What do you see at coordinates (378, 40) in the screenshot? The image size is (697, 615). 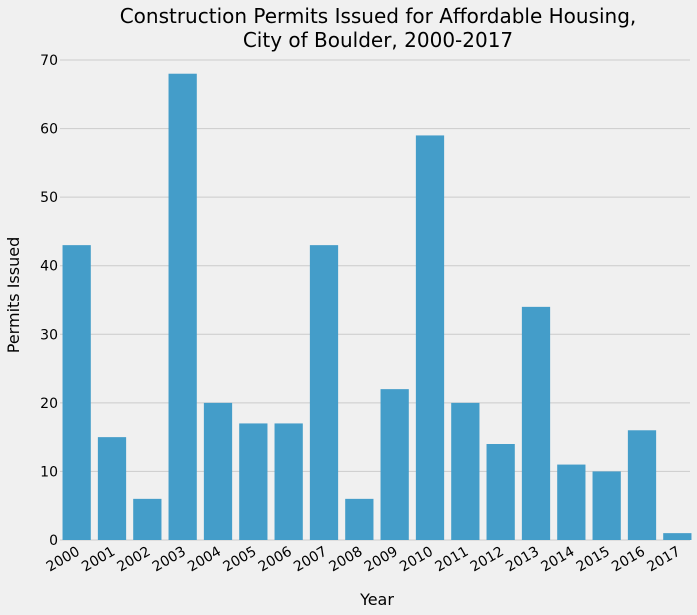 I see `chart-title-line-2: City of Boulder, 2000-2017` at bounding box center [378, 40].